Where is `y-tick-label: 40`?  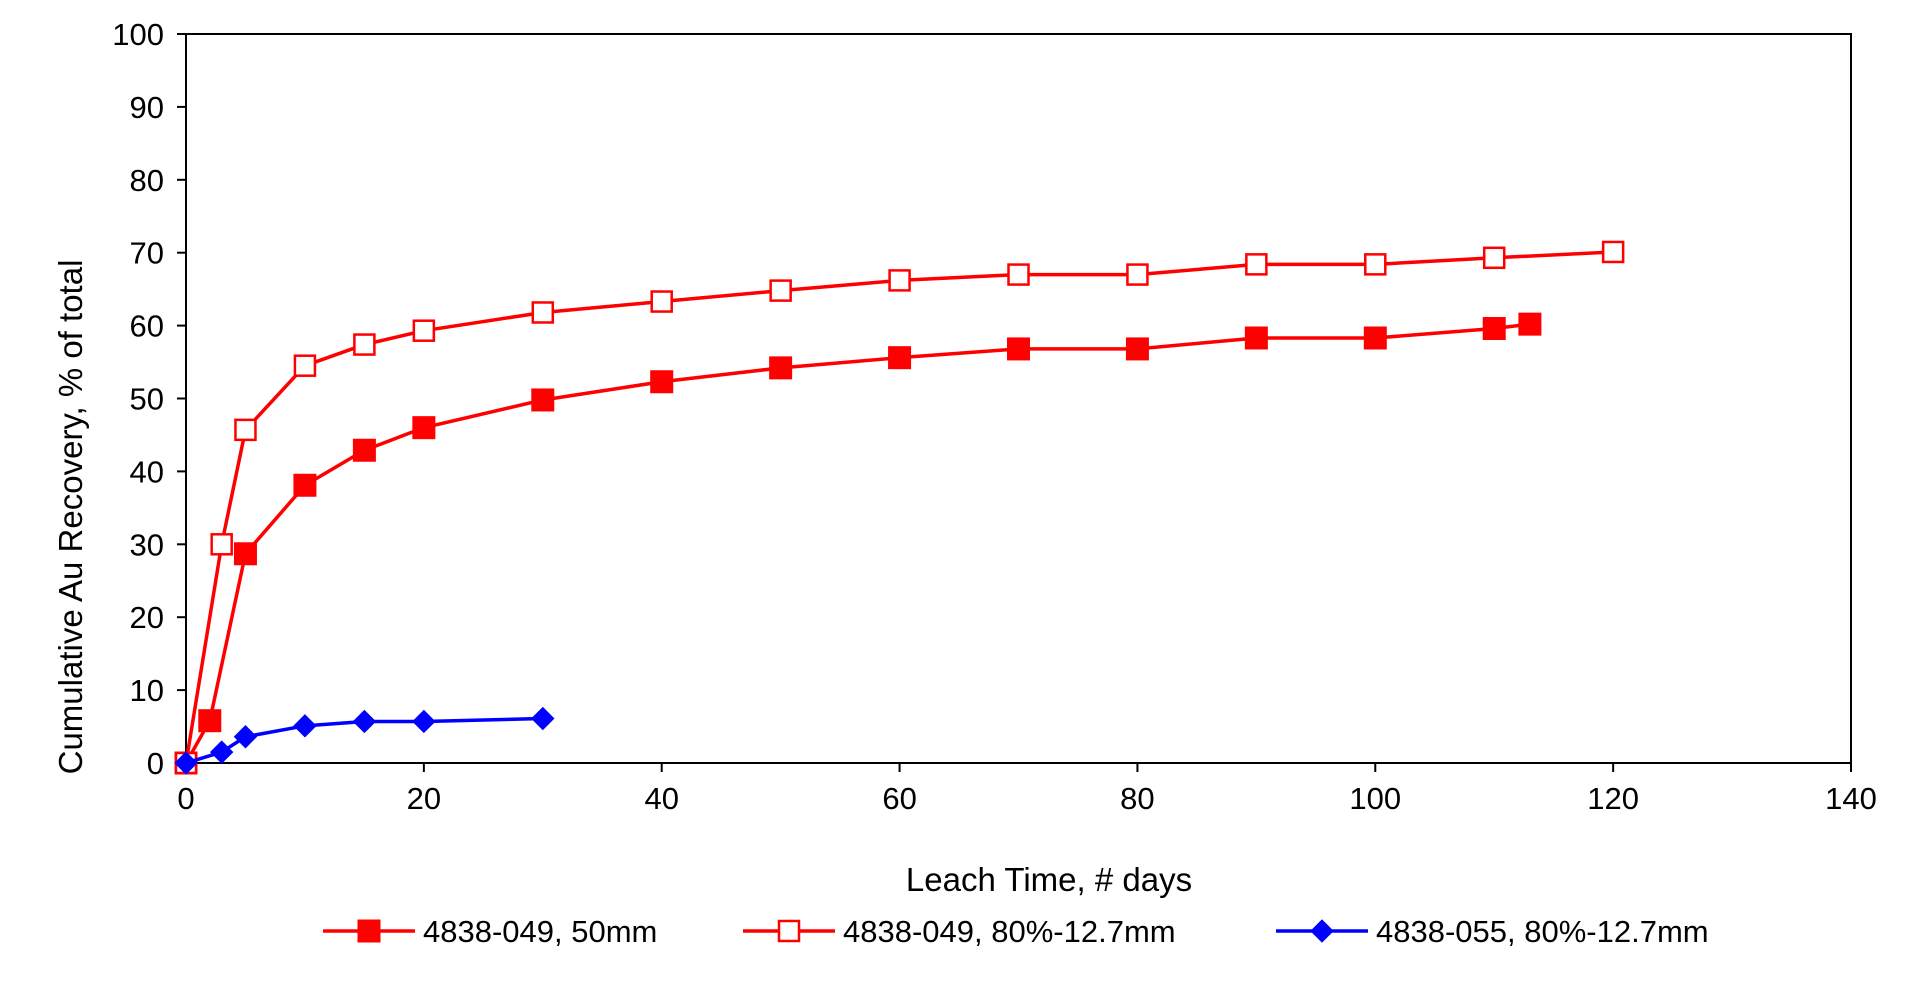
y-tick-label: 40 is located at coordinates (147, 471).